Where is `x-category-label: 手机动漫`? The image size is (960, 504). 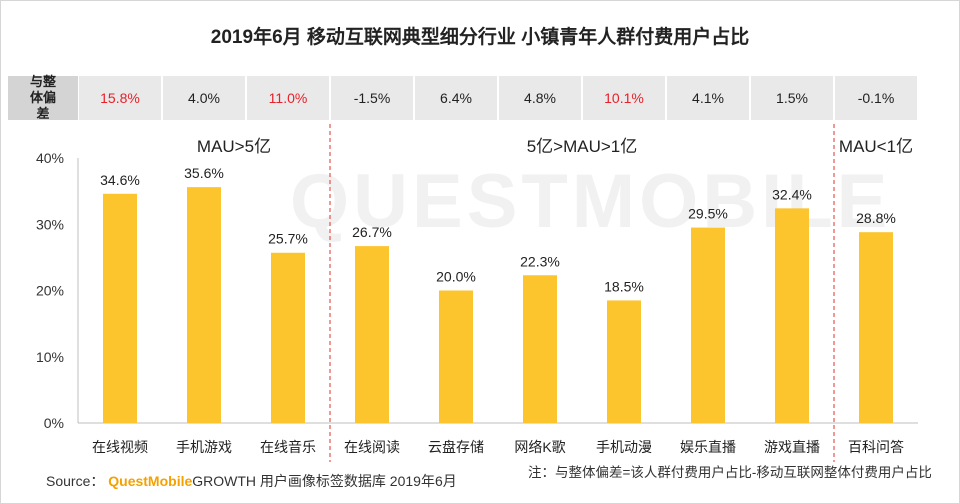 x-category-label: 手机动漫 is located at coordinates (624, 447).